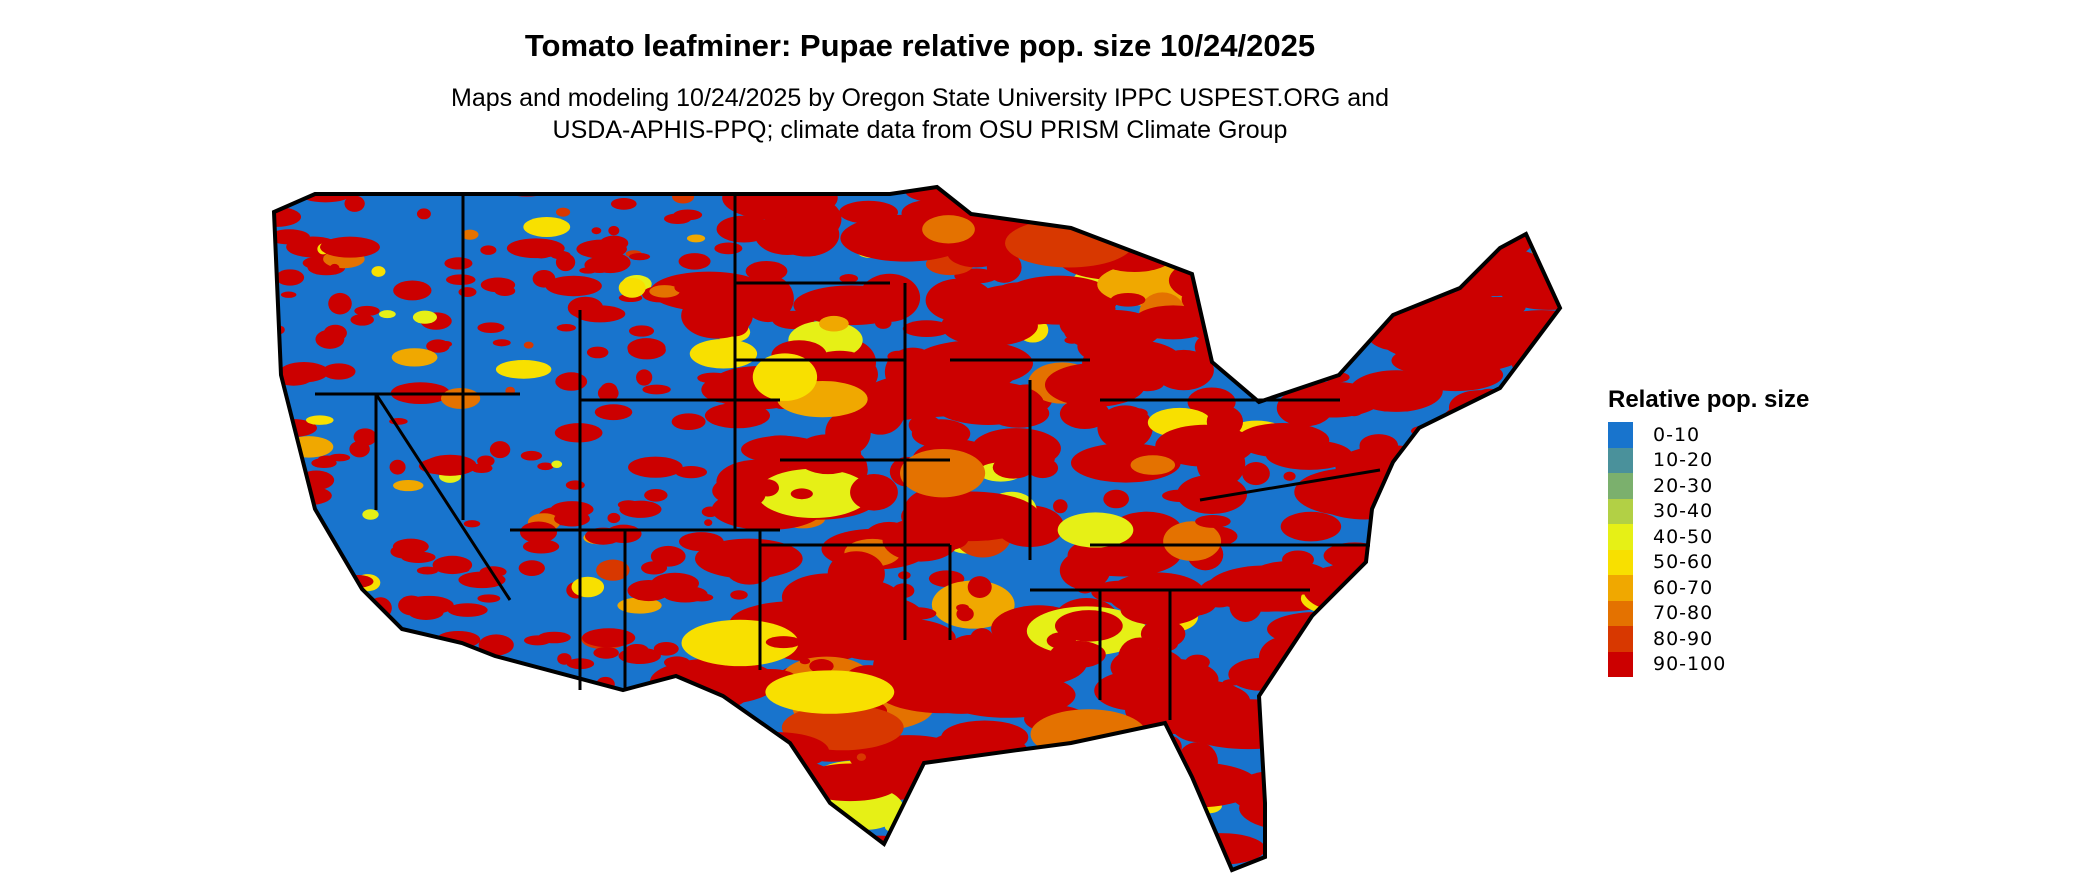 This screenshot has height=892, width=2100. What do you see at coordinates (1708, 486) in the screenshot?
I see `legend-item: 20-30` at bounding box center [1708, 486].